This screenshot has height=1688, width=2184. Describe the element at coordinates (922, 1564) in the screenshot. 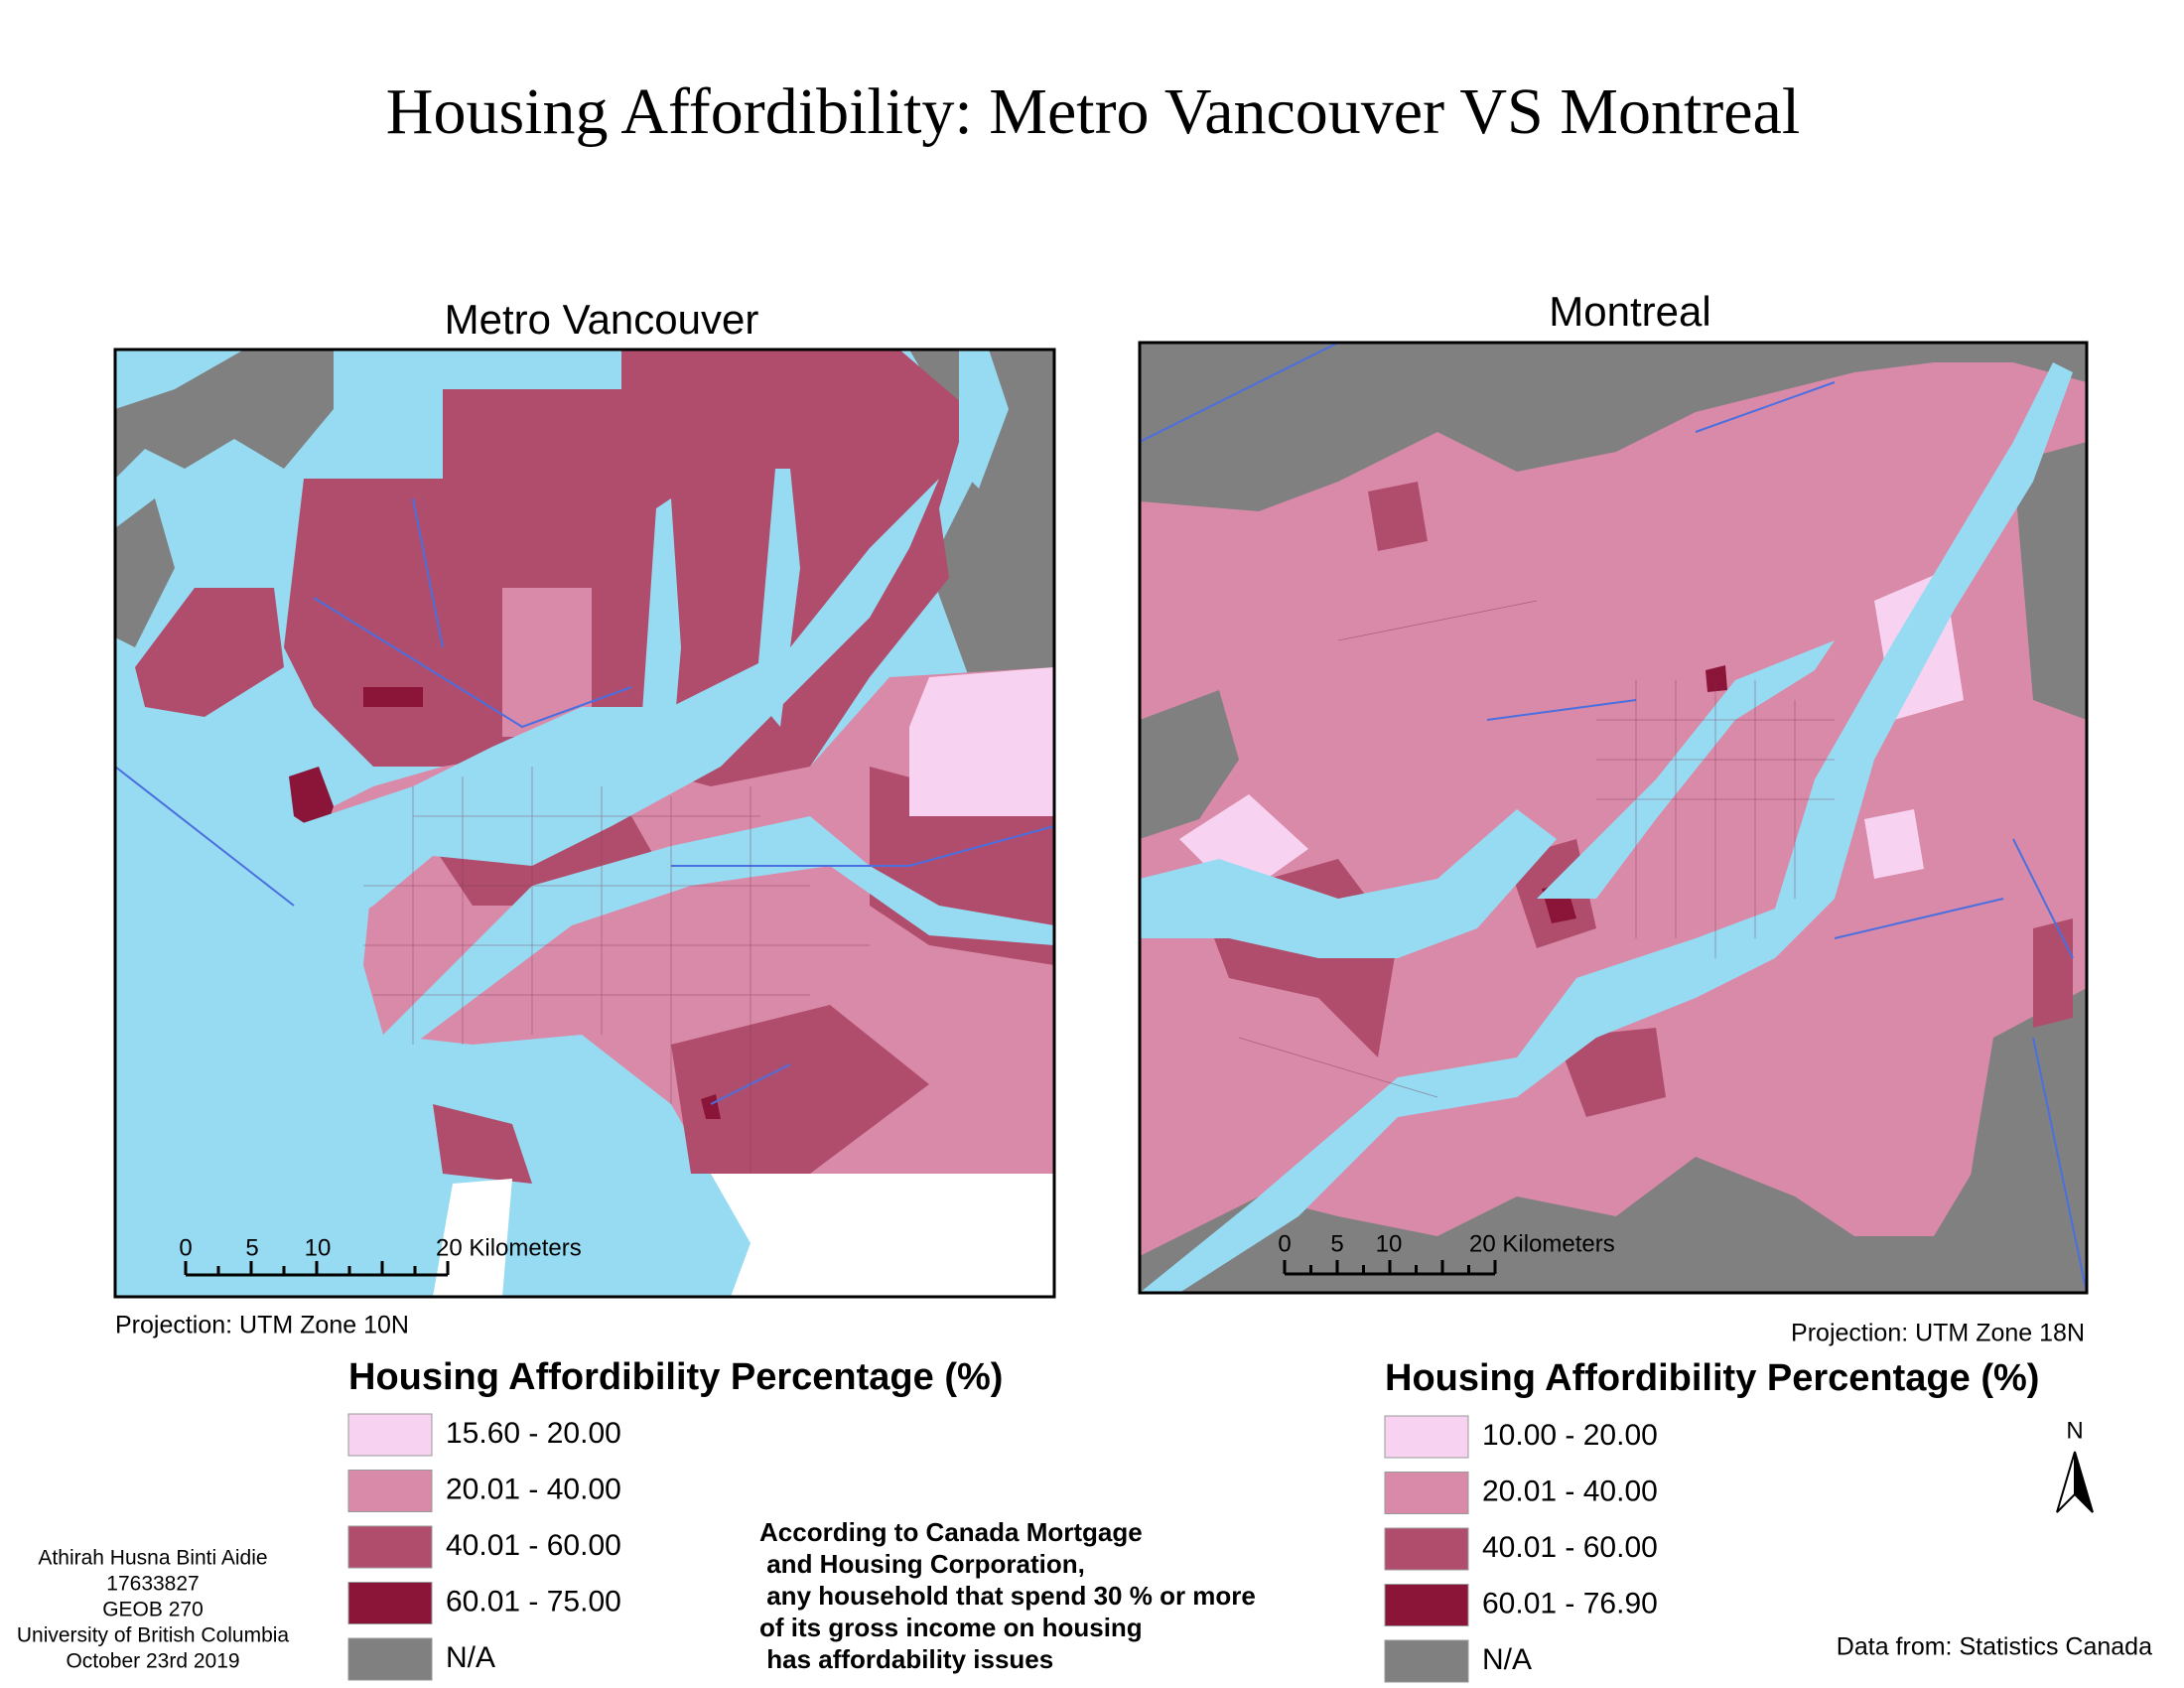

I see `note-line: and Housing Corporation,` at that location.